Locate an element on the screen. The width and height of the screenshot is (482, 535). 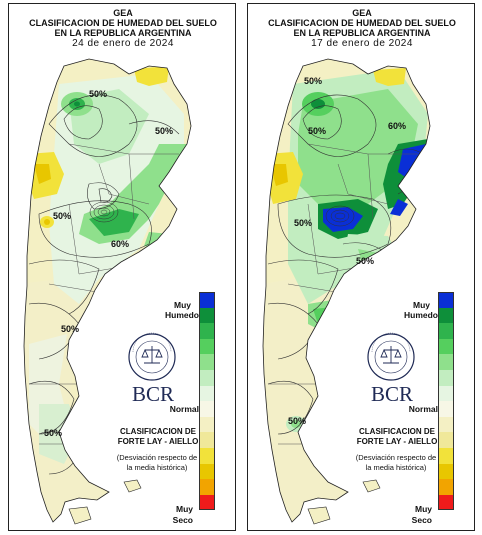
map-date: 17 de enero de 2024 is located at coordinates (362, 43).